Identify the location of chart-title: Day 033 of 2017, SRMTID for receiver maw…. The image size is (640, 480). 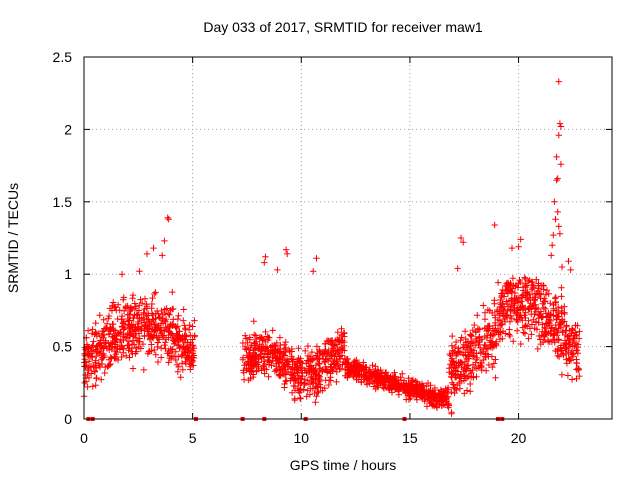
(343, 27).